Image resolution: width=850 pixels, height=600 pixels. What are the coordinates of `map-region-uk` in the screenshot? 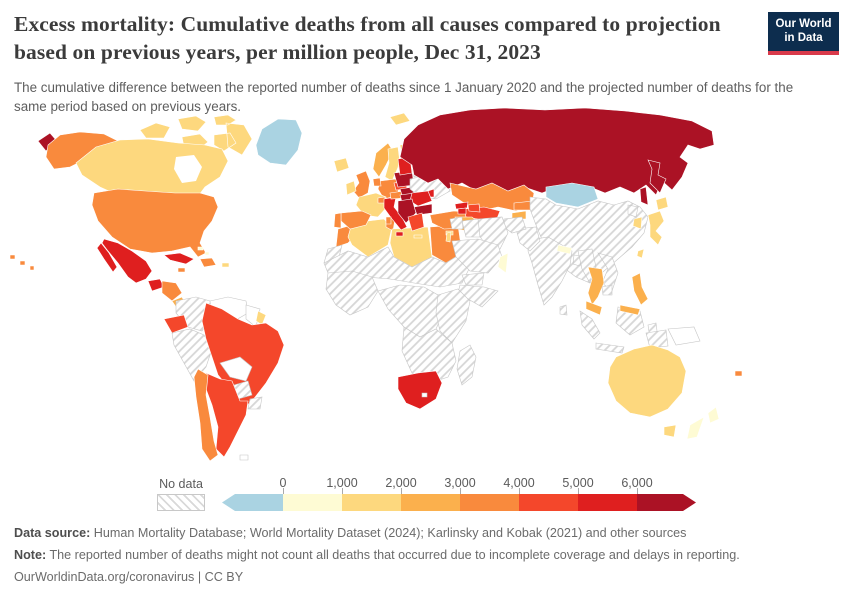 It's located at (361, 184).